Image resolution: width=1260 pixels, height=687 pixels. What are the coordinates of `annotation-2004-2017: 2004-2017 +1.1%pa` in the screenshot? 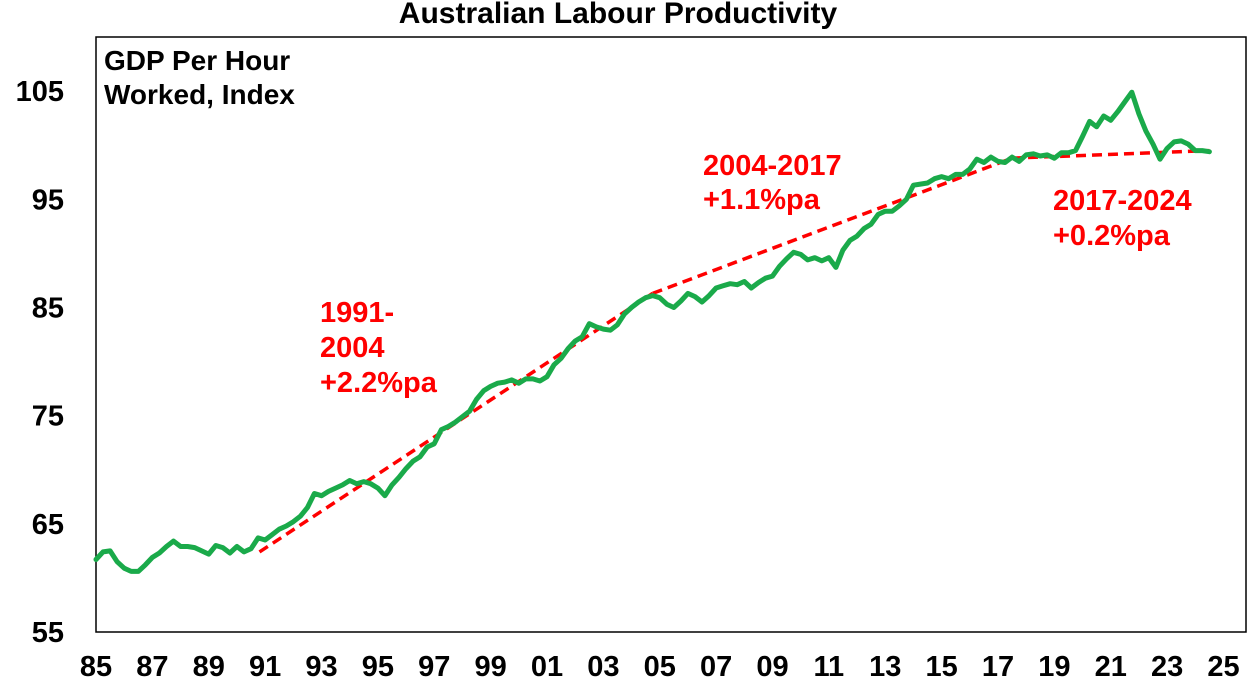 It's located at (772, 183).